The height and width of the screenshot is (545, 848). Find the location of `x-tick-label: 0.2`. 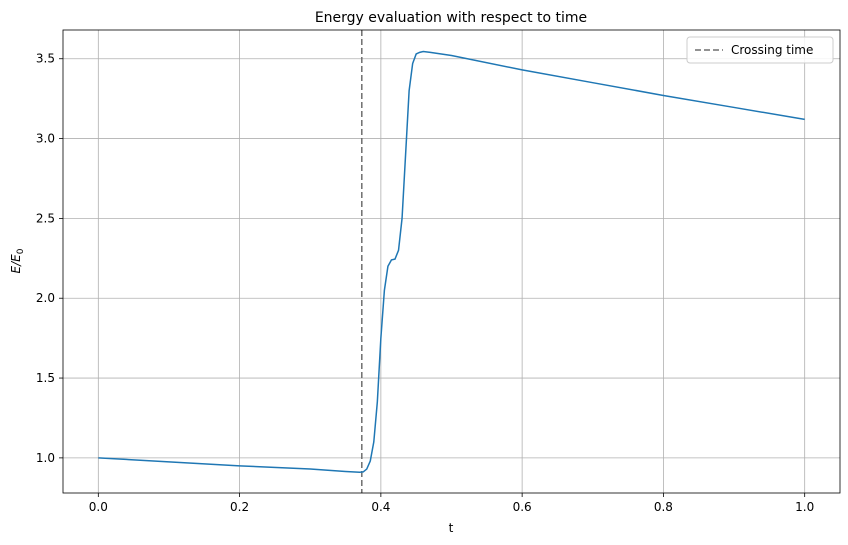

x-tick-label: 0.2 is located at coordinates (239, 507).